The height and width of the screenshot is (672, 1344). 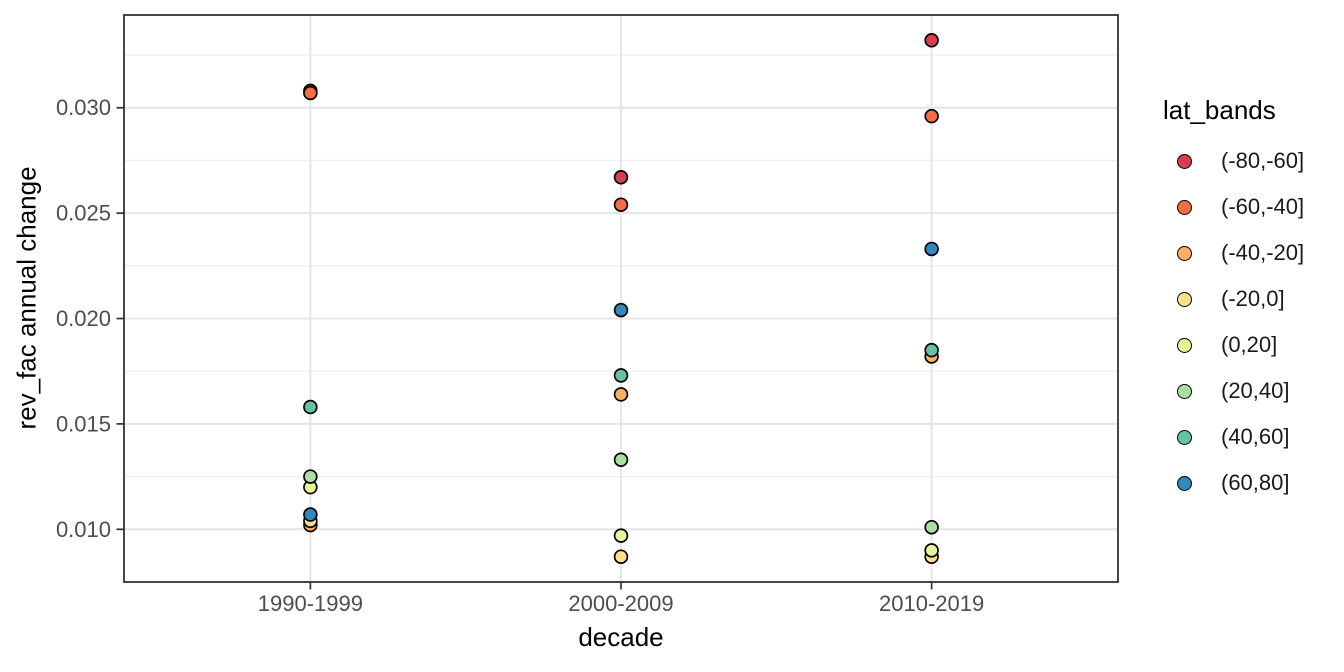 I want to click on x-tick-label: 2010-2019, so click(x=931, y=603).